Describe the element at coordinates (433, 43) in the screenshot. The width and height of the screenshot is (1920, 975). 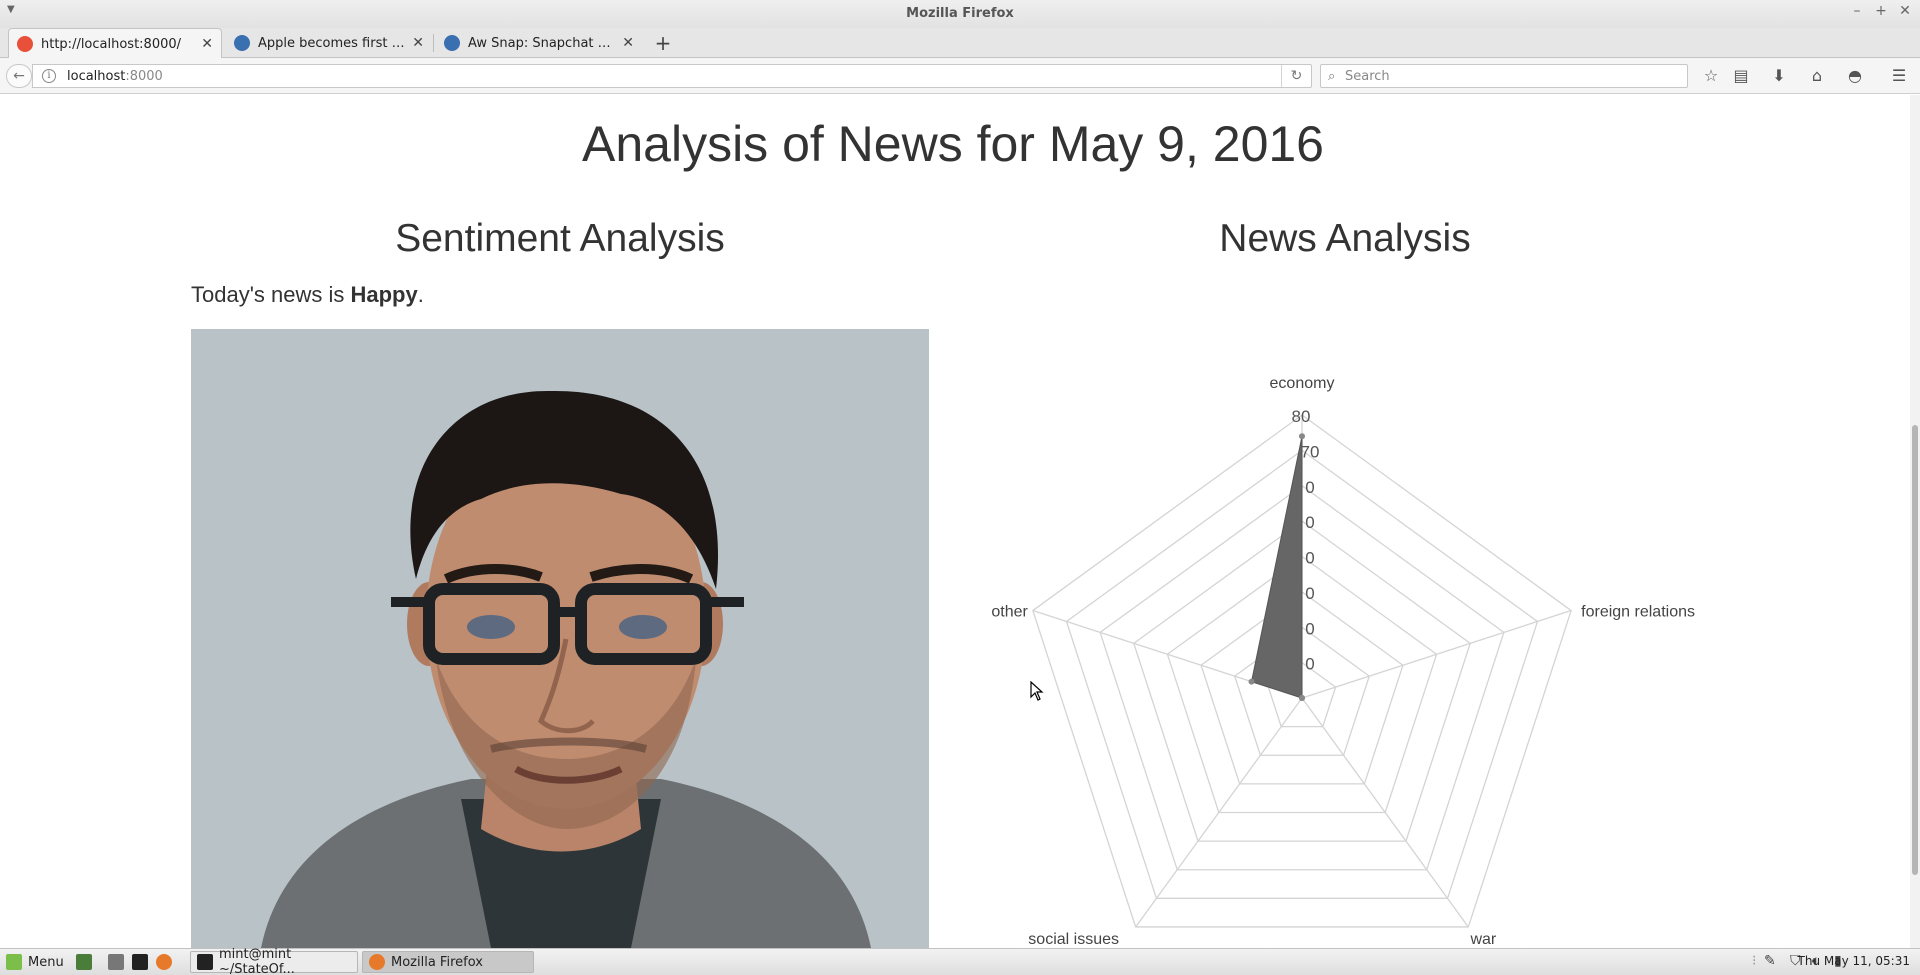
I see `tab-separator` at that location.